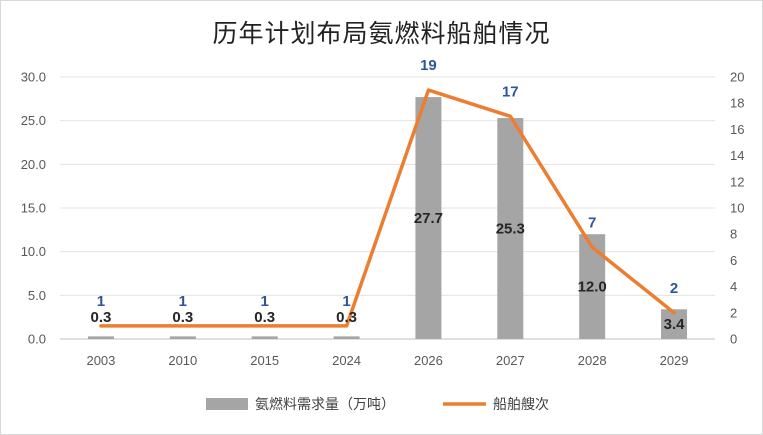 This screenshot has width=763, height=435. What do you see at coordinates (592, 222) in the screenshot?
I see `line-data-label: 7` at bounding box center [592, 222].